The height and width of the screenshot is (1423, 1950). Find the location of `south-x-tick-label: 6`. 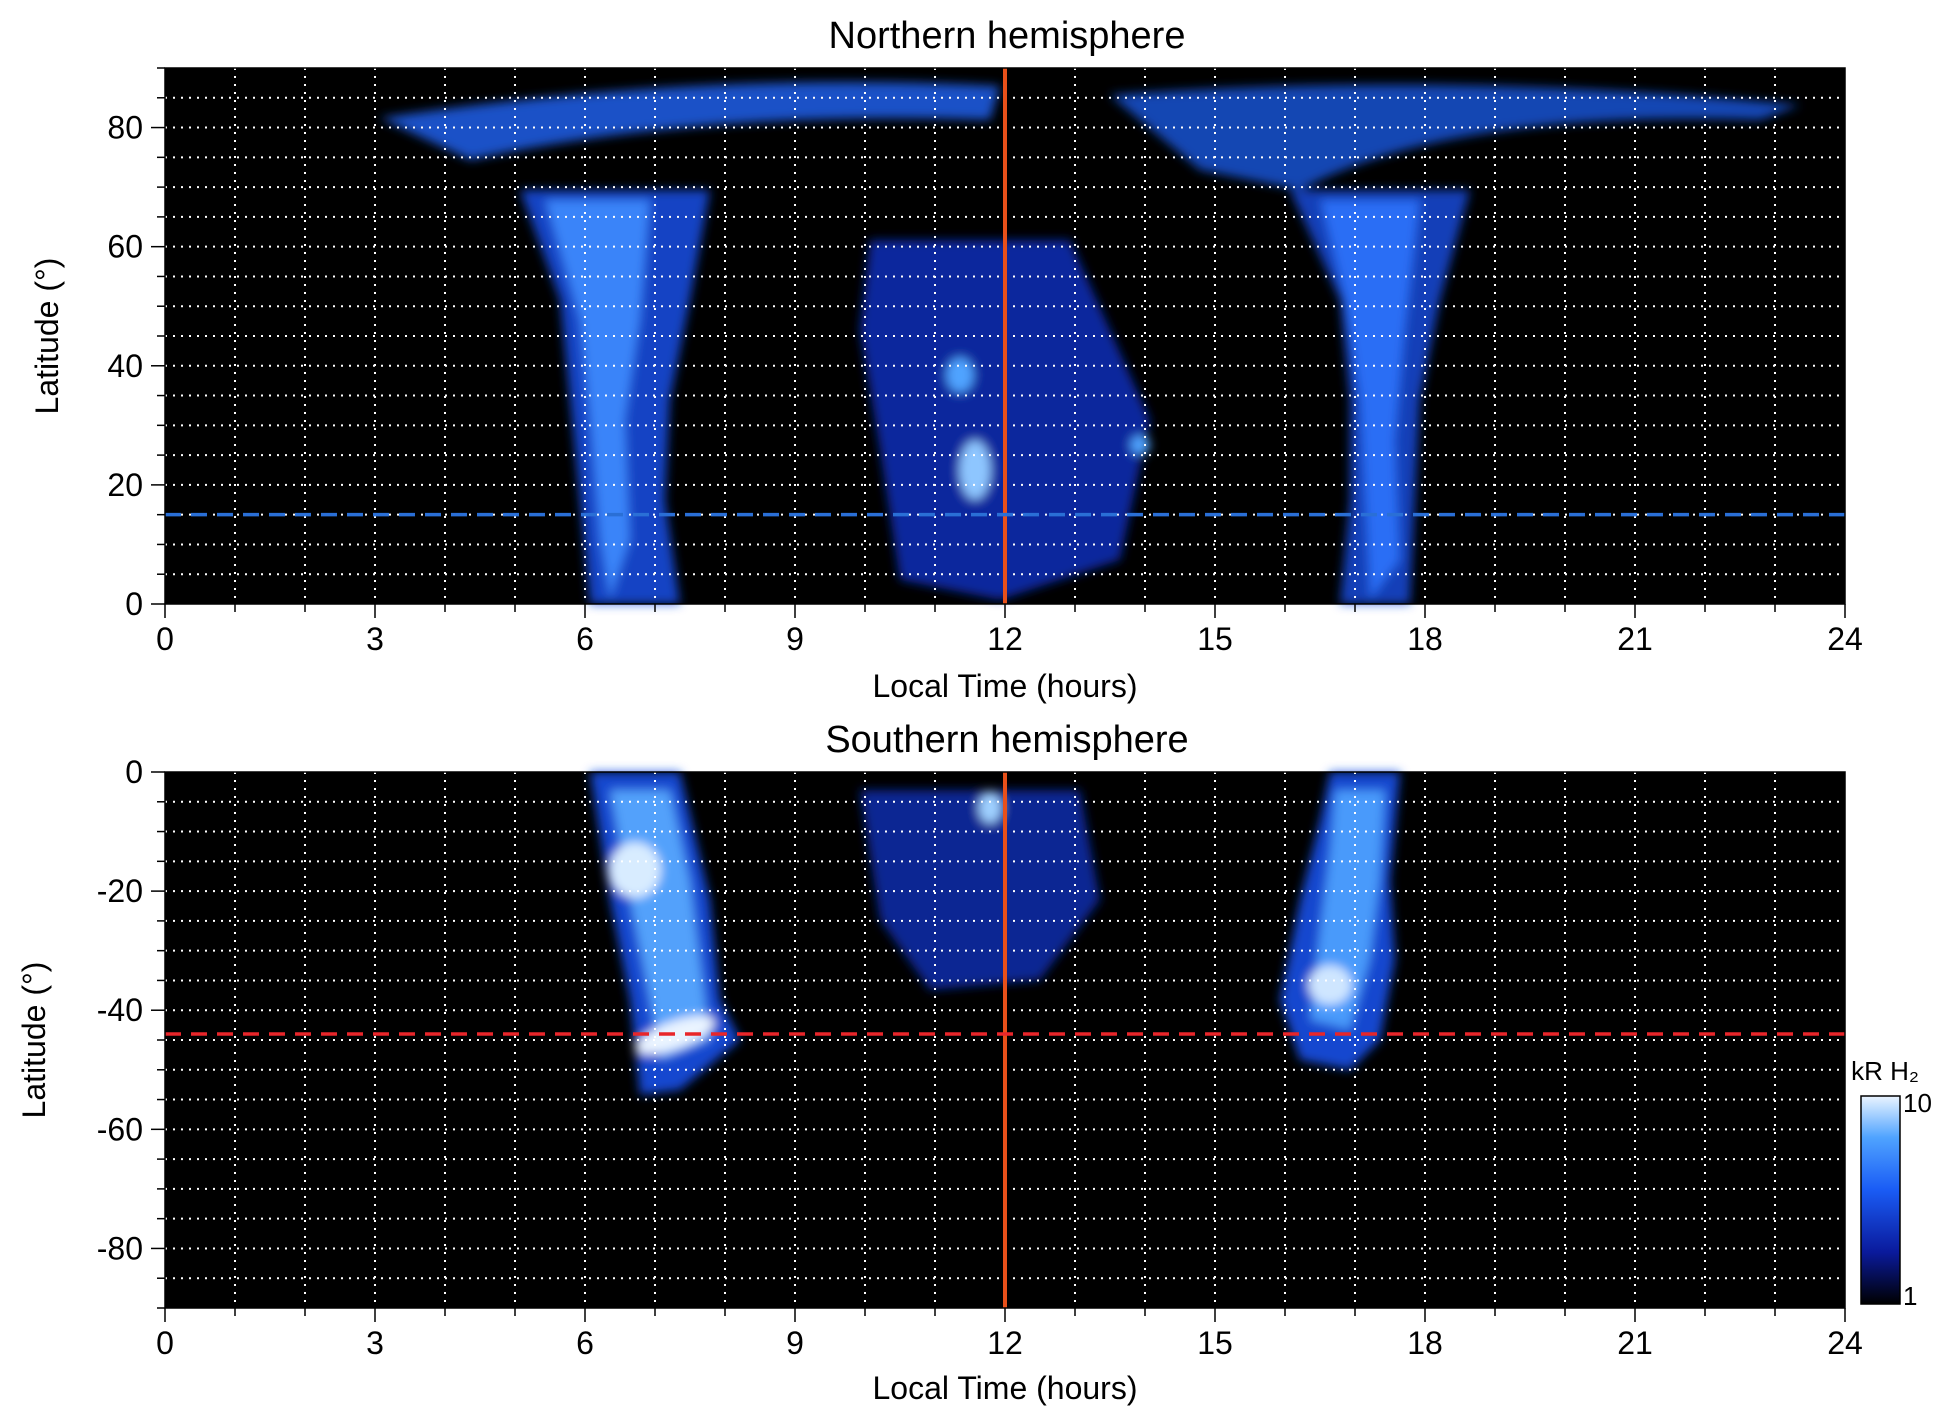

south-x-tick-label: 6 is located at coordinates (585, 1343).